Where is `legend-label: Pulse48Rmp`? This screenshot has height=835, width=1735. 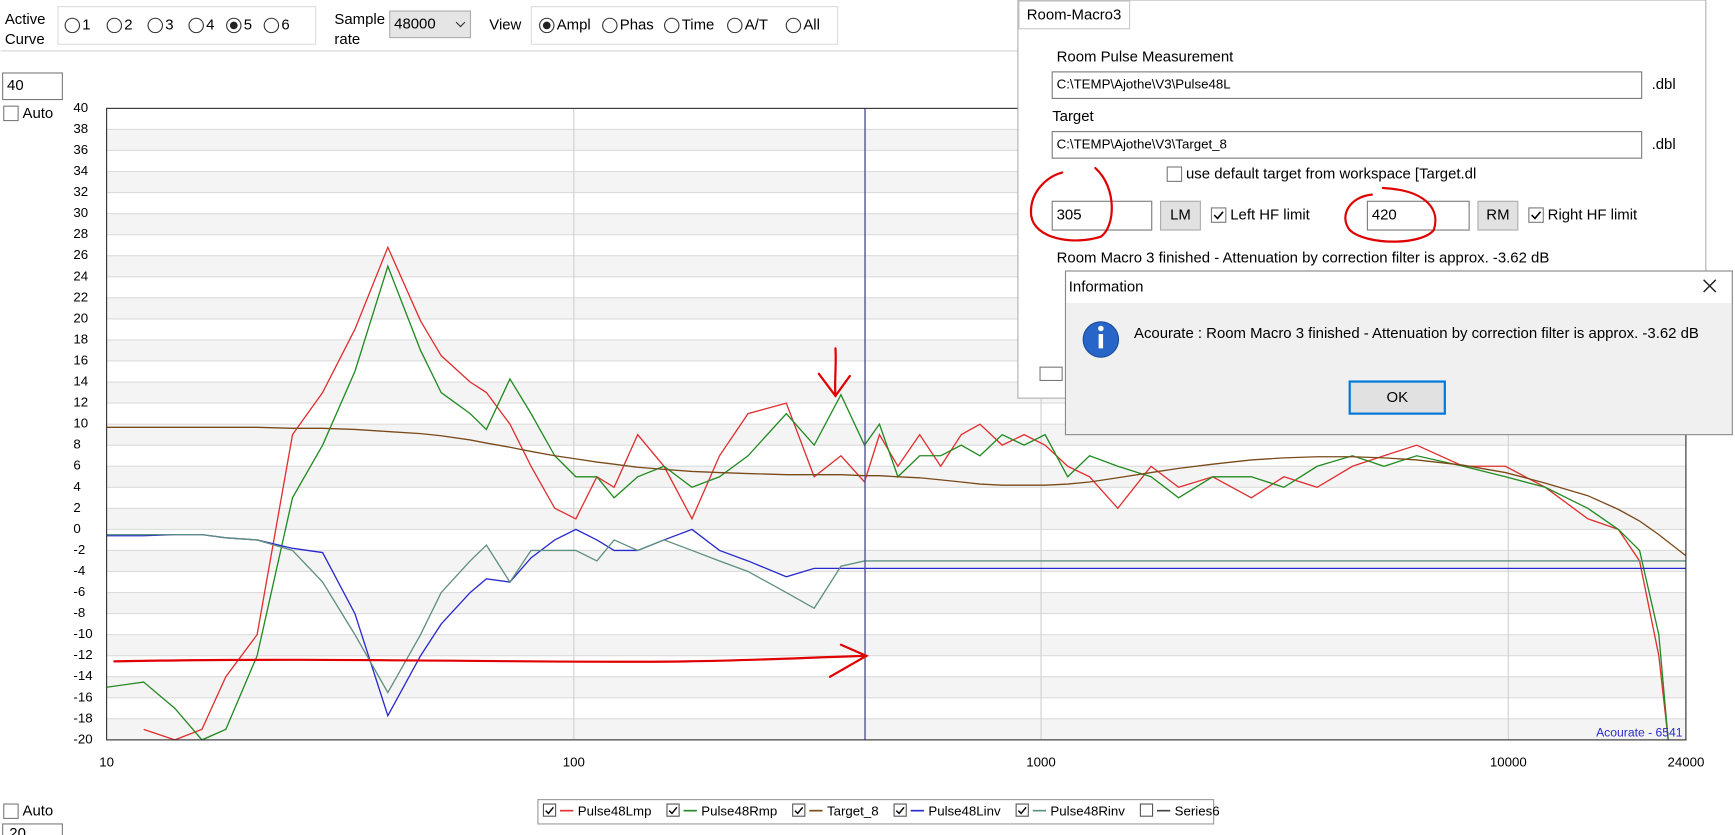 legend-label: Pulse48Rmp is located at coordinates (739, 810).